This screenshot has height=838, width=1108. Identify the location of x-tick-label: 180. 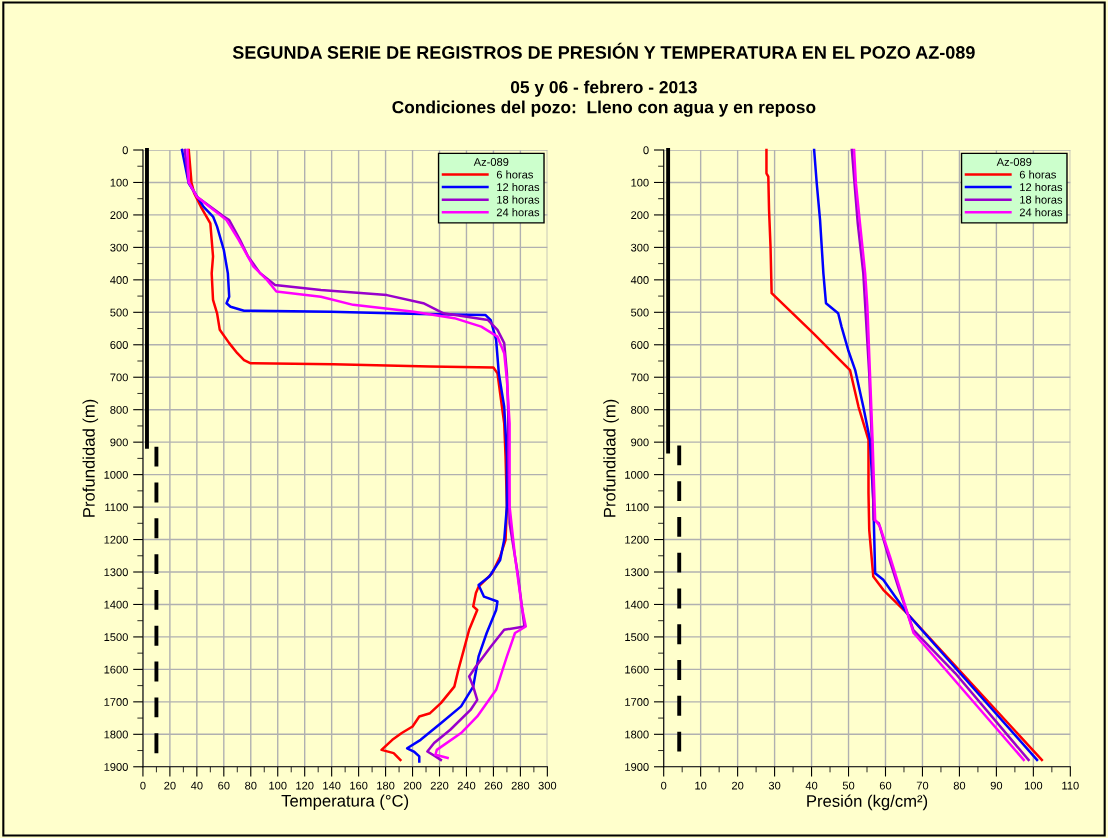
(386, 785).